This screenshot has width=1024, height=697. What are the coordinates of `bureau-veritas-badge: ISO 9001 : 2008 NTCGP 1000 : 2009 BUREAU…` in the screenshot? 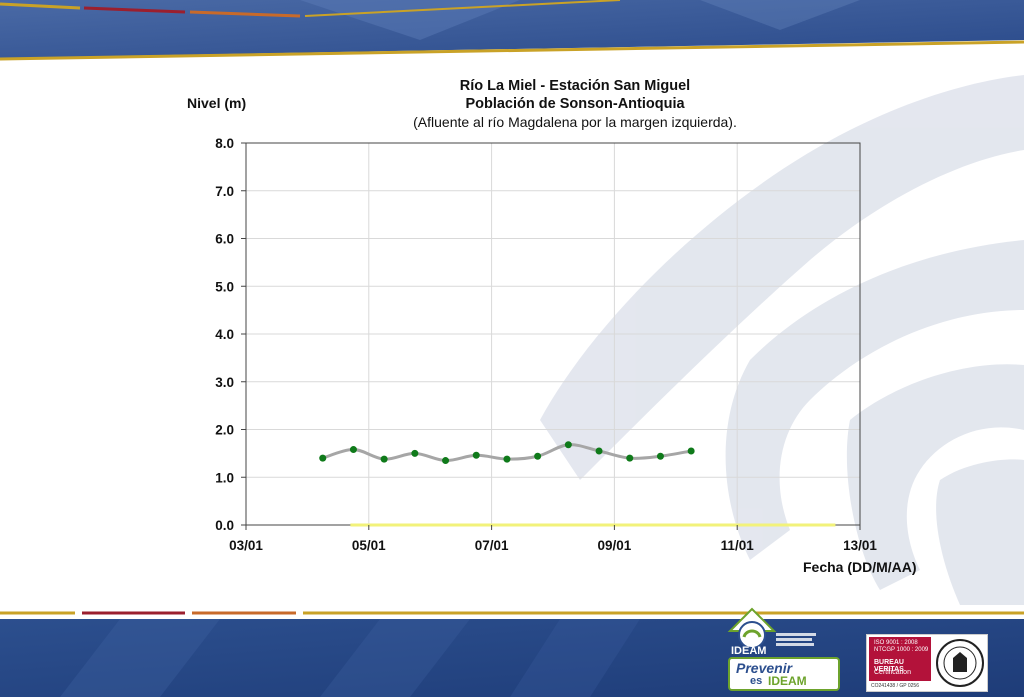 It's located at (927, 663).